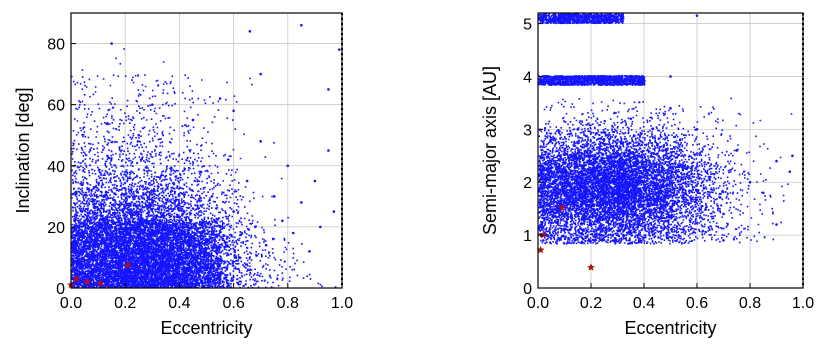 The image size is (829, 347). I want to click on y-tick-label: 5, so click(527, 25).